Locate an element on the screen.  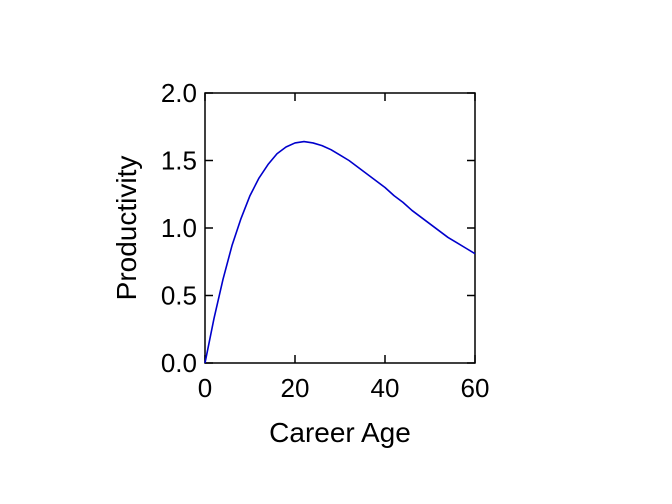
x-tick-label: 0 is located at coordinates (205, 388).